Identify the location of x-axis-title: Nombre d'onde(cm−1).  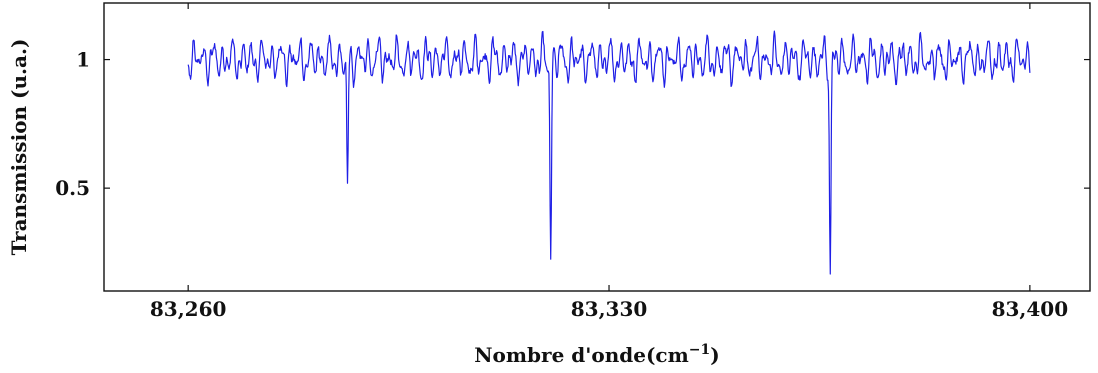
(596, 354).